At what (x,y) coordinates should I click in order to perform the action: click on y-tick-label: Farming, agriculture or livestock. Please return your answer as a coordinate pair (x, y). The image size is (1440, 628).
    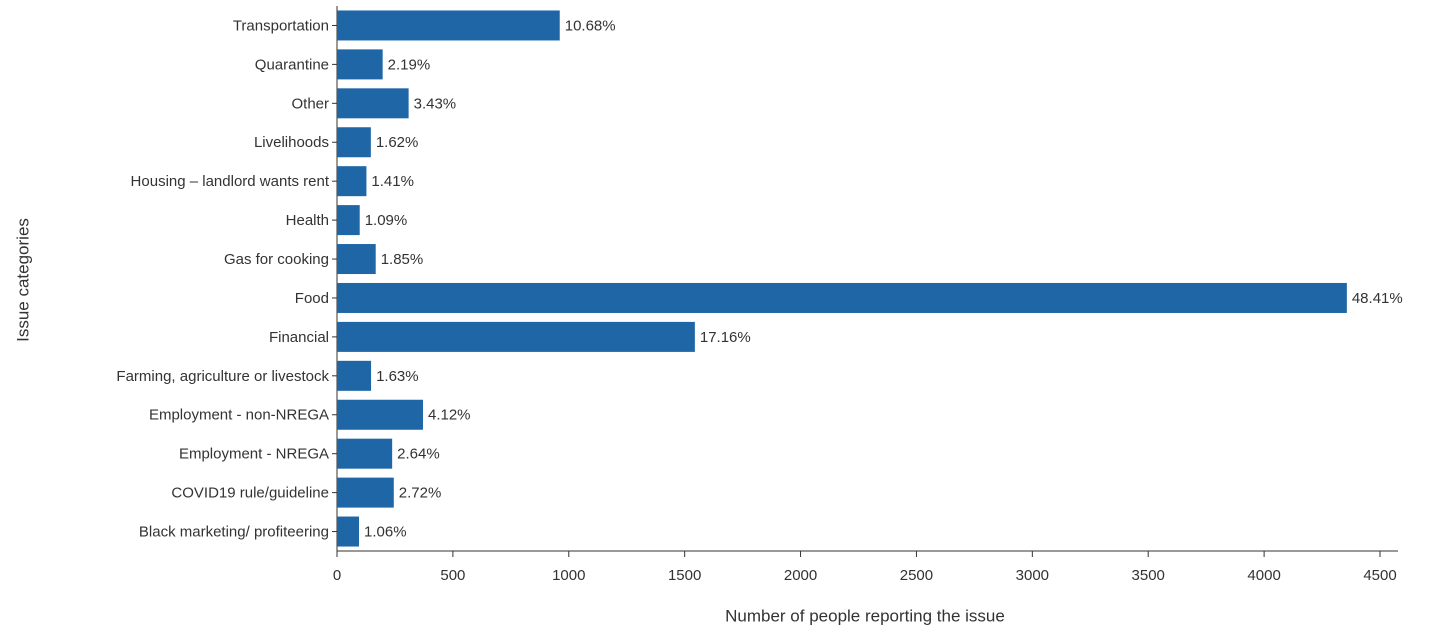
    Looking at the image, I should click on (222, 376).